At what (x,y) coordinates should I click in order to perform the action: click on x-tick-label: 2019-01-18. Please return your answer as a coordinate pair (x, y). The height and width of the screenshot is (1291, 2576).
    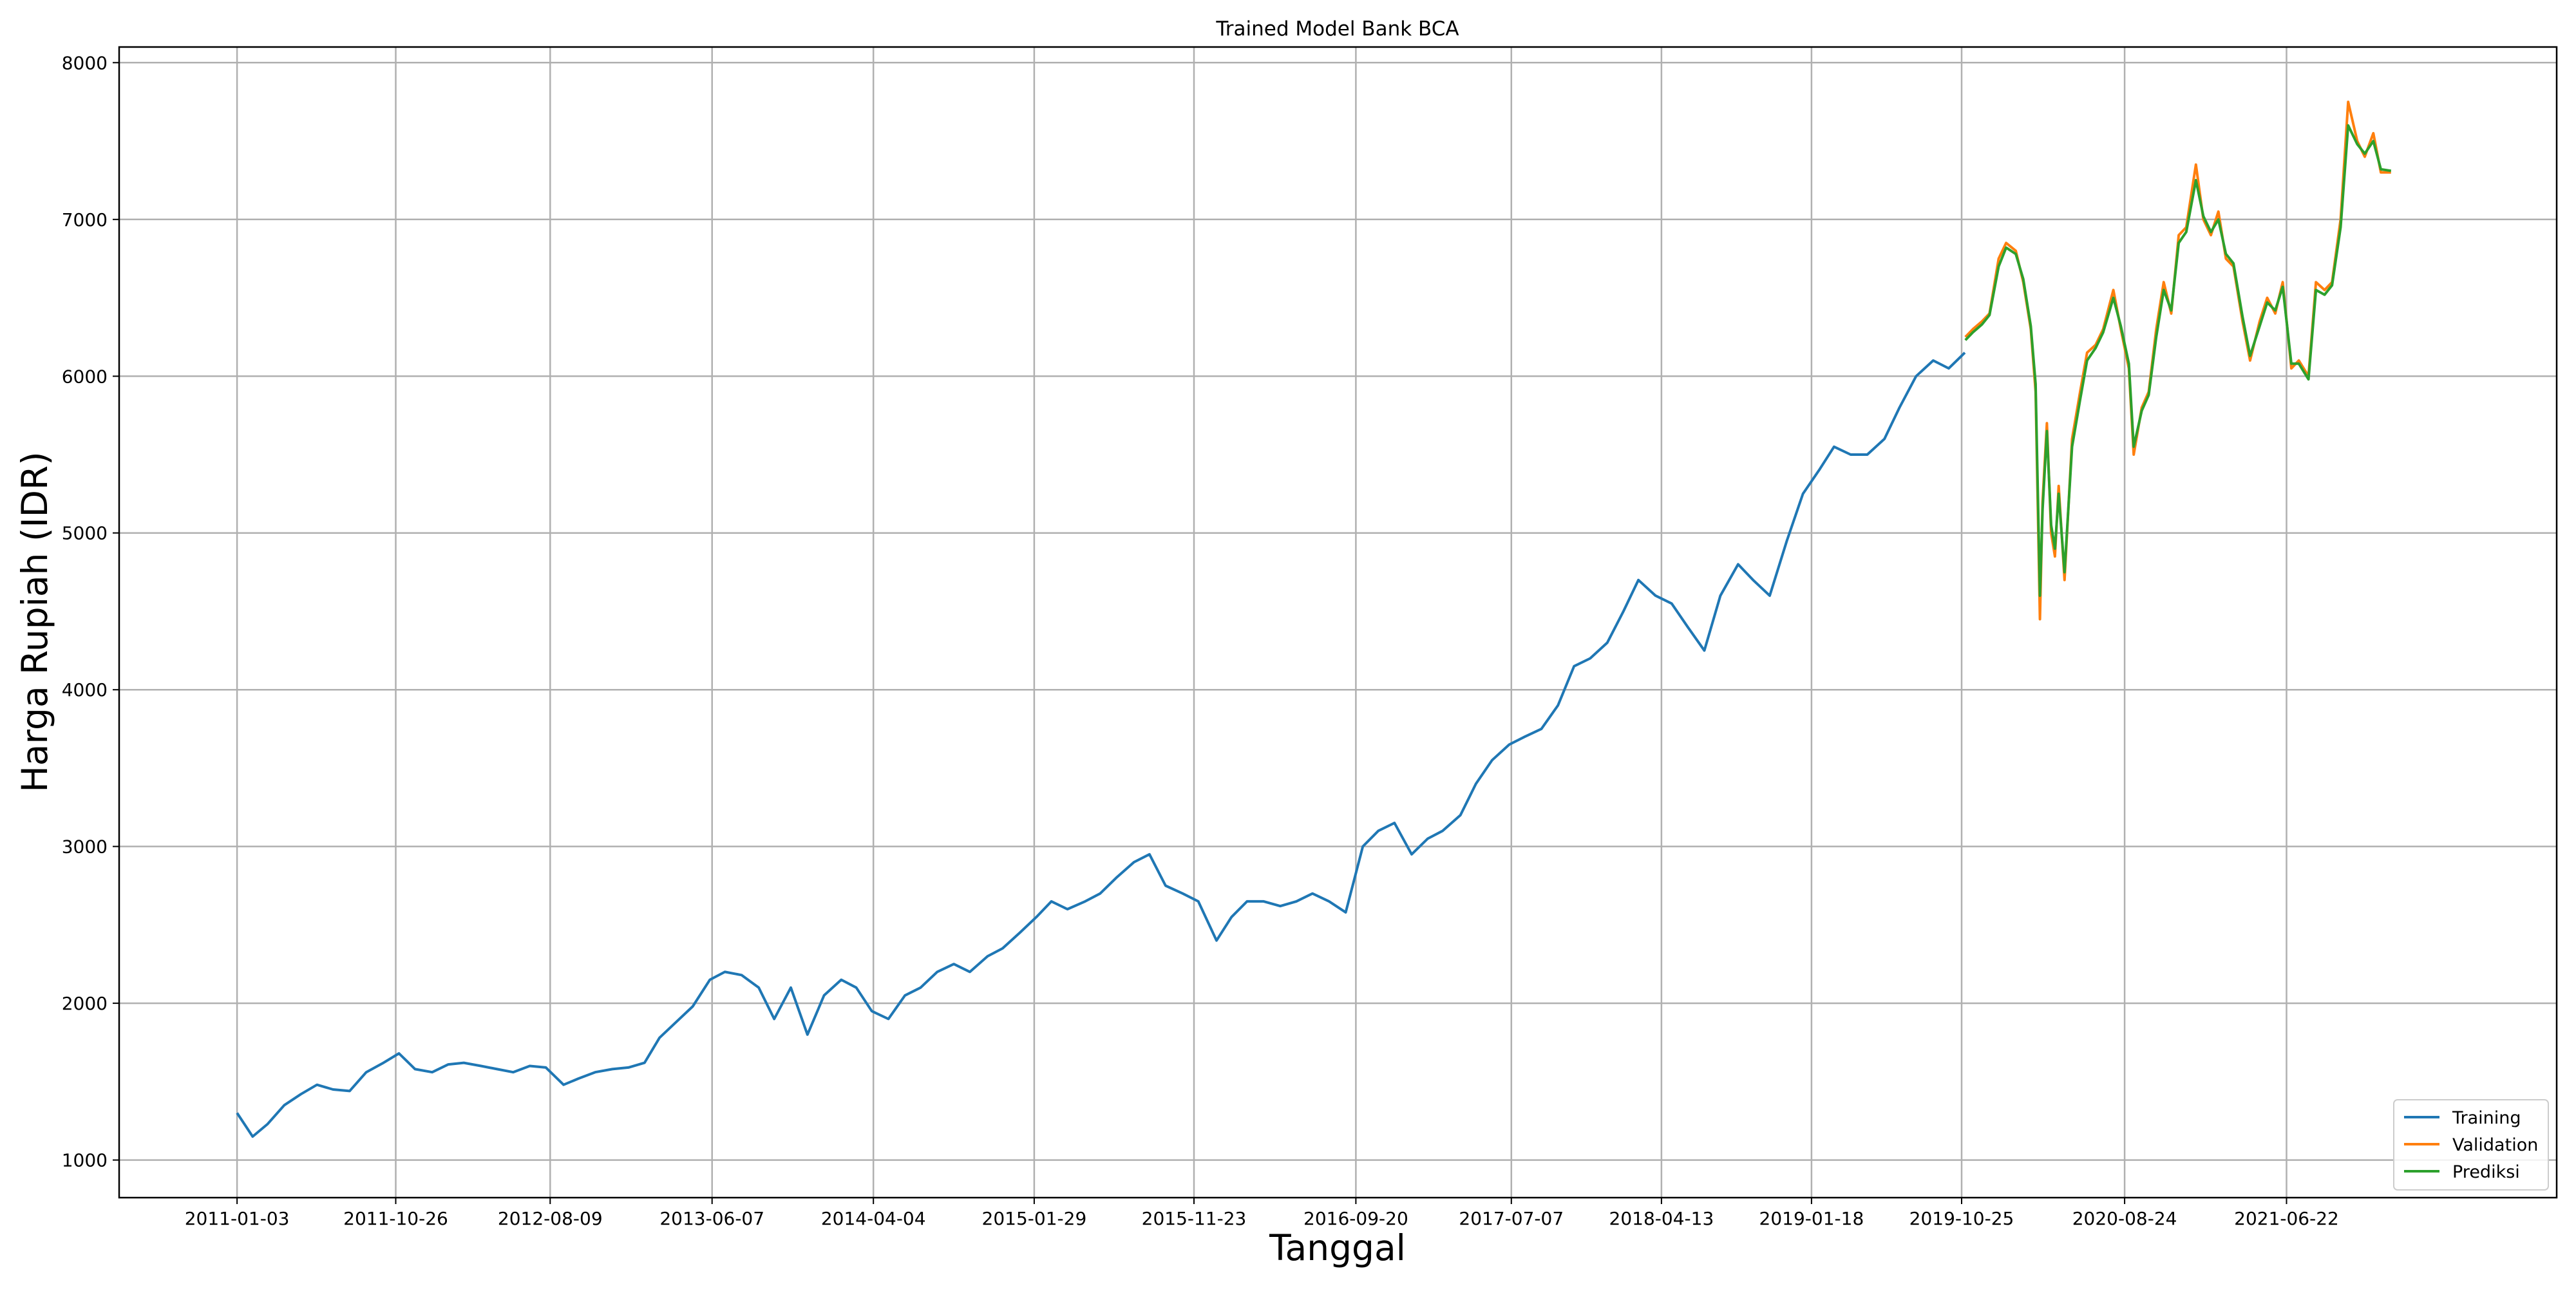
    Looking at the image, I should click on (1812, 1218).